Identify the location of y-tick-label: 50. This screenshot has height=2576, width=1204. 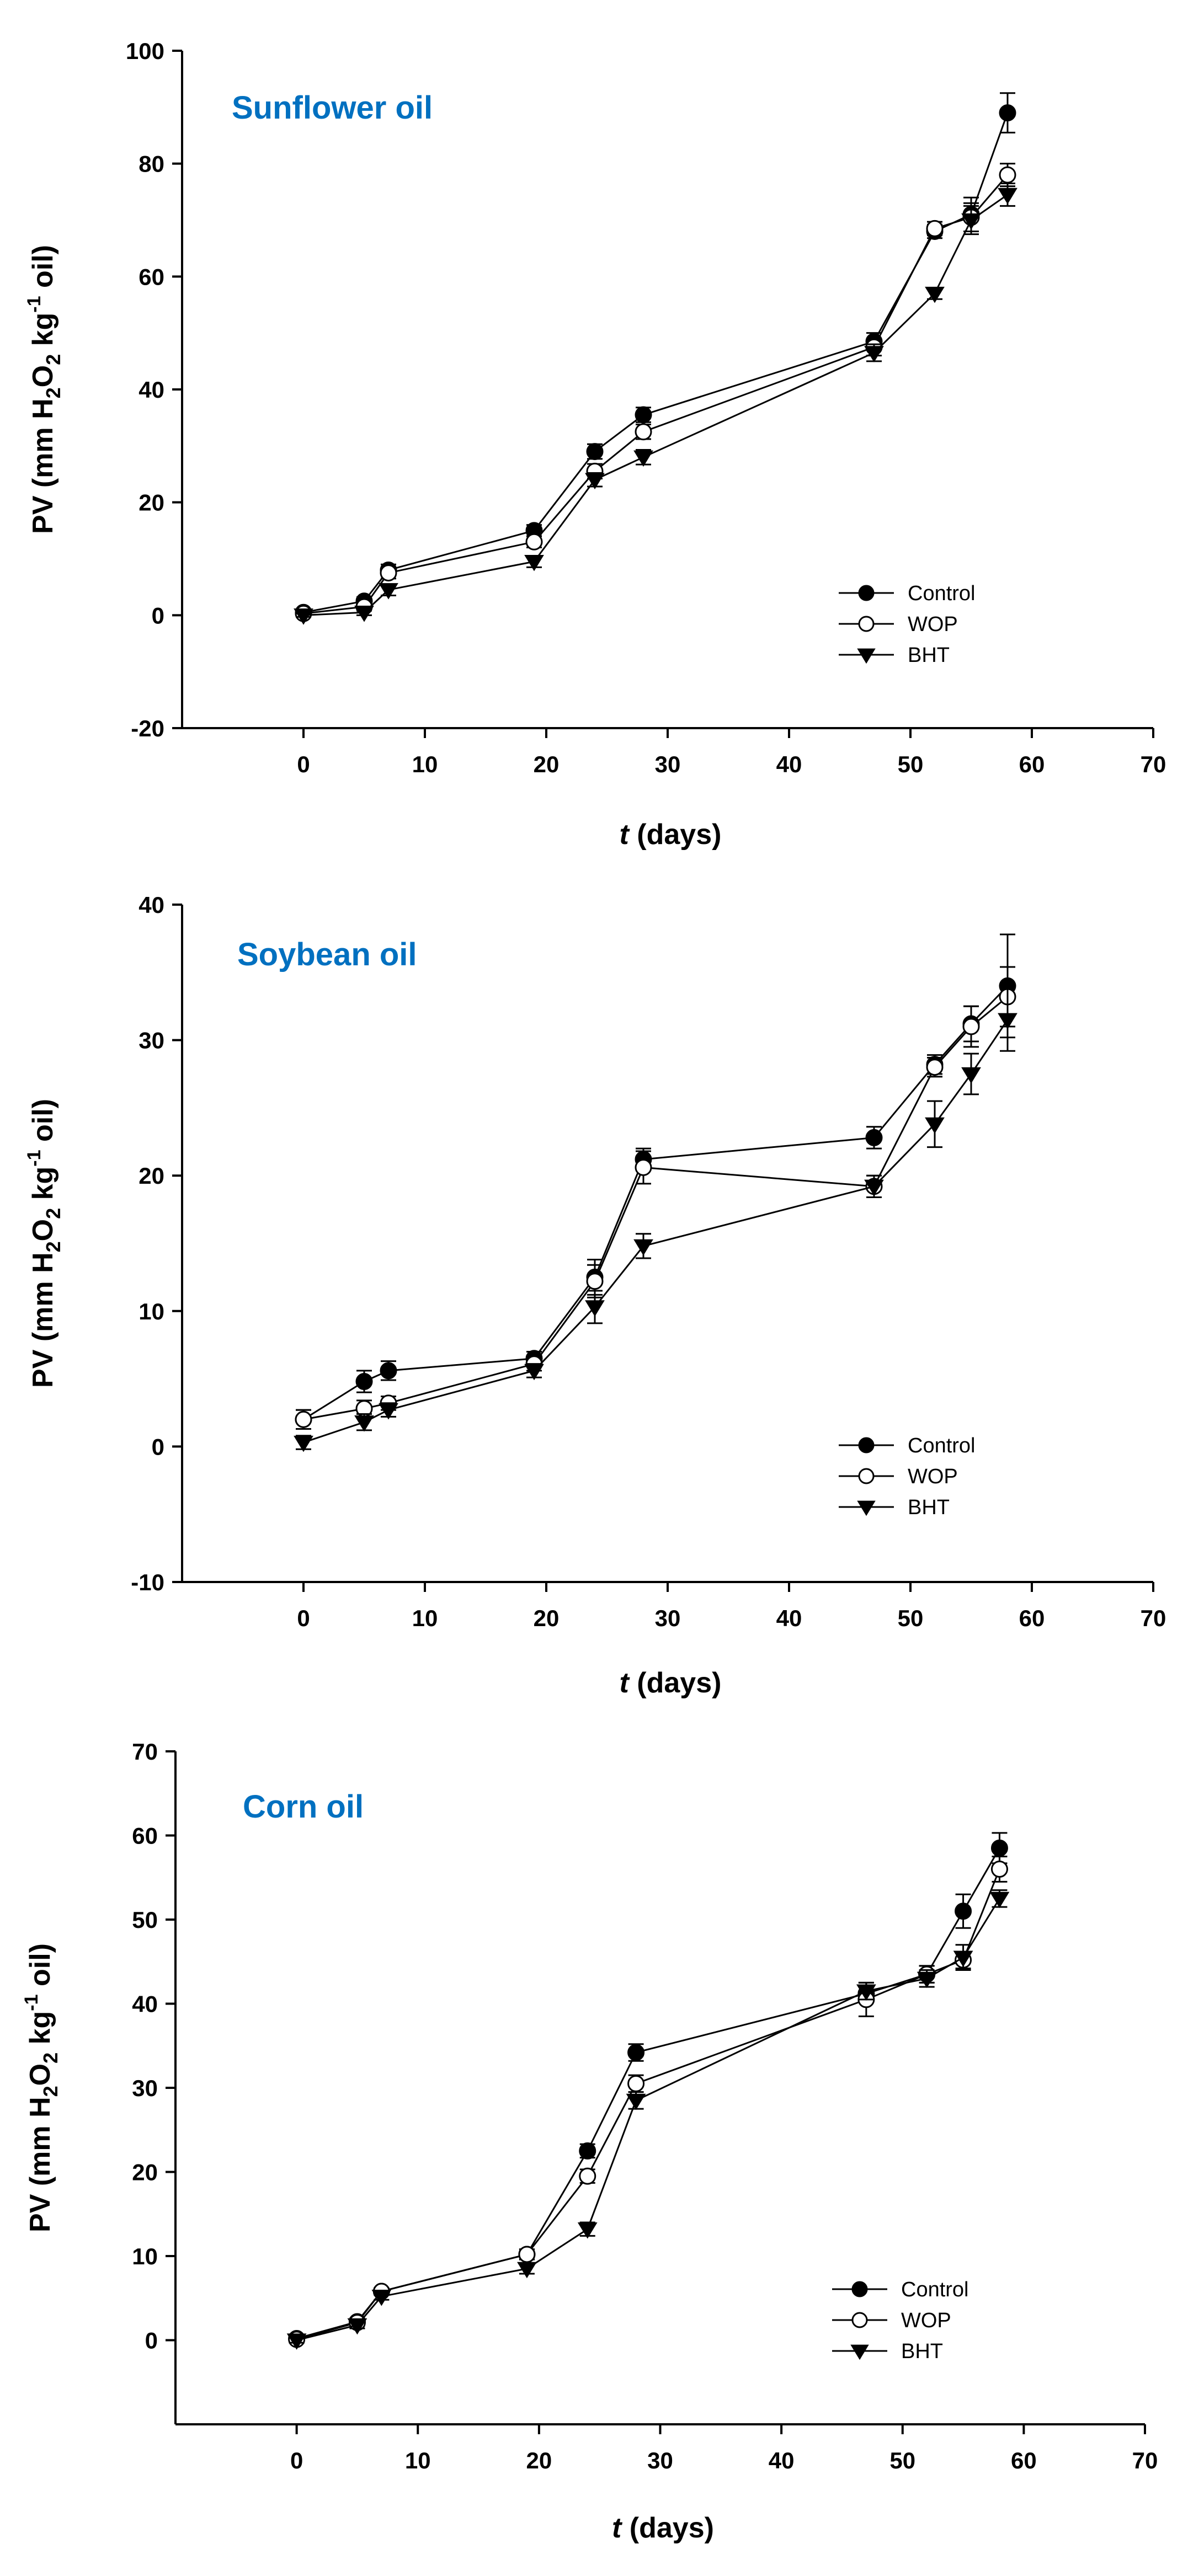
(145, 1920).